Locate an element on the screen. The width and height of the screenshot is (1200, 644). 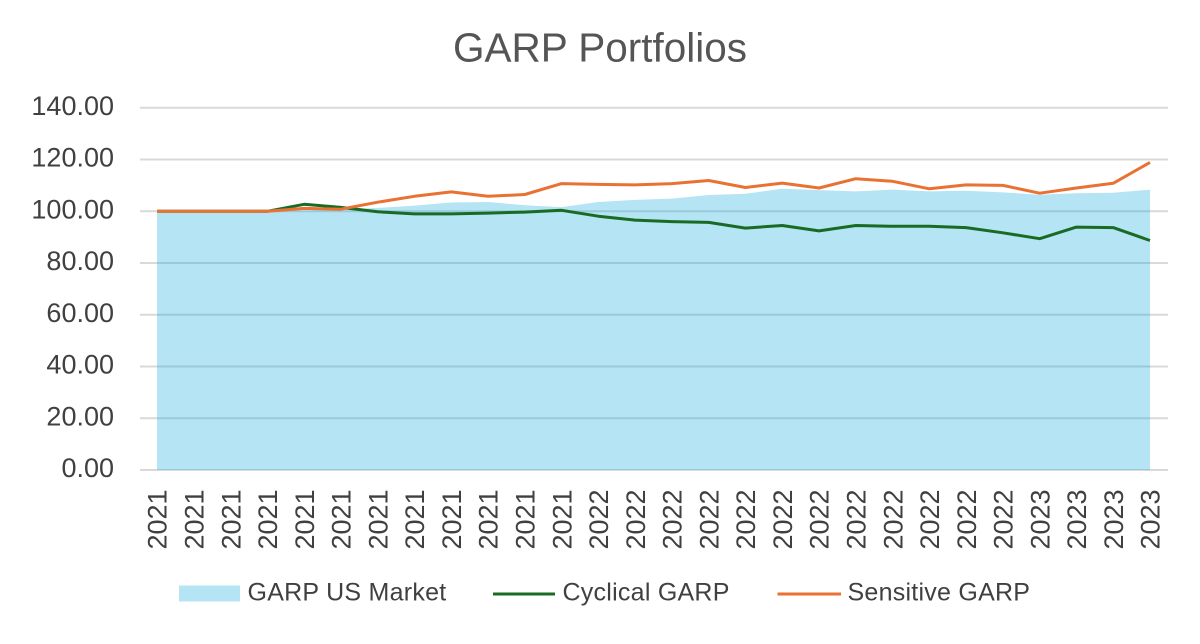
svg-text: 100.00 is located at coordinates (72, 209).